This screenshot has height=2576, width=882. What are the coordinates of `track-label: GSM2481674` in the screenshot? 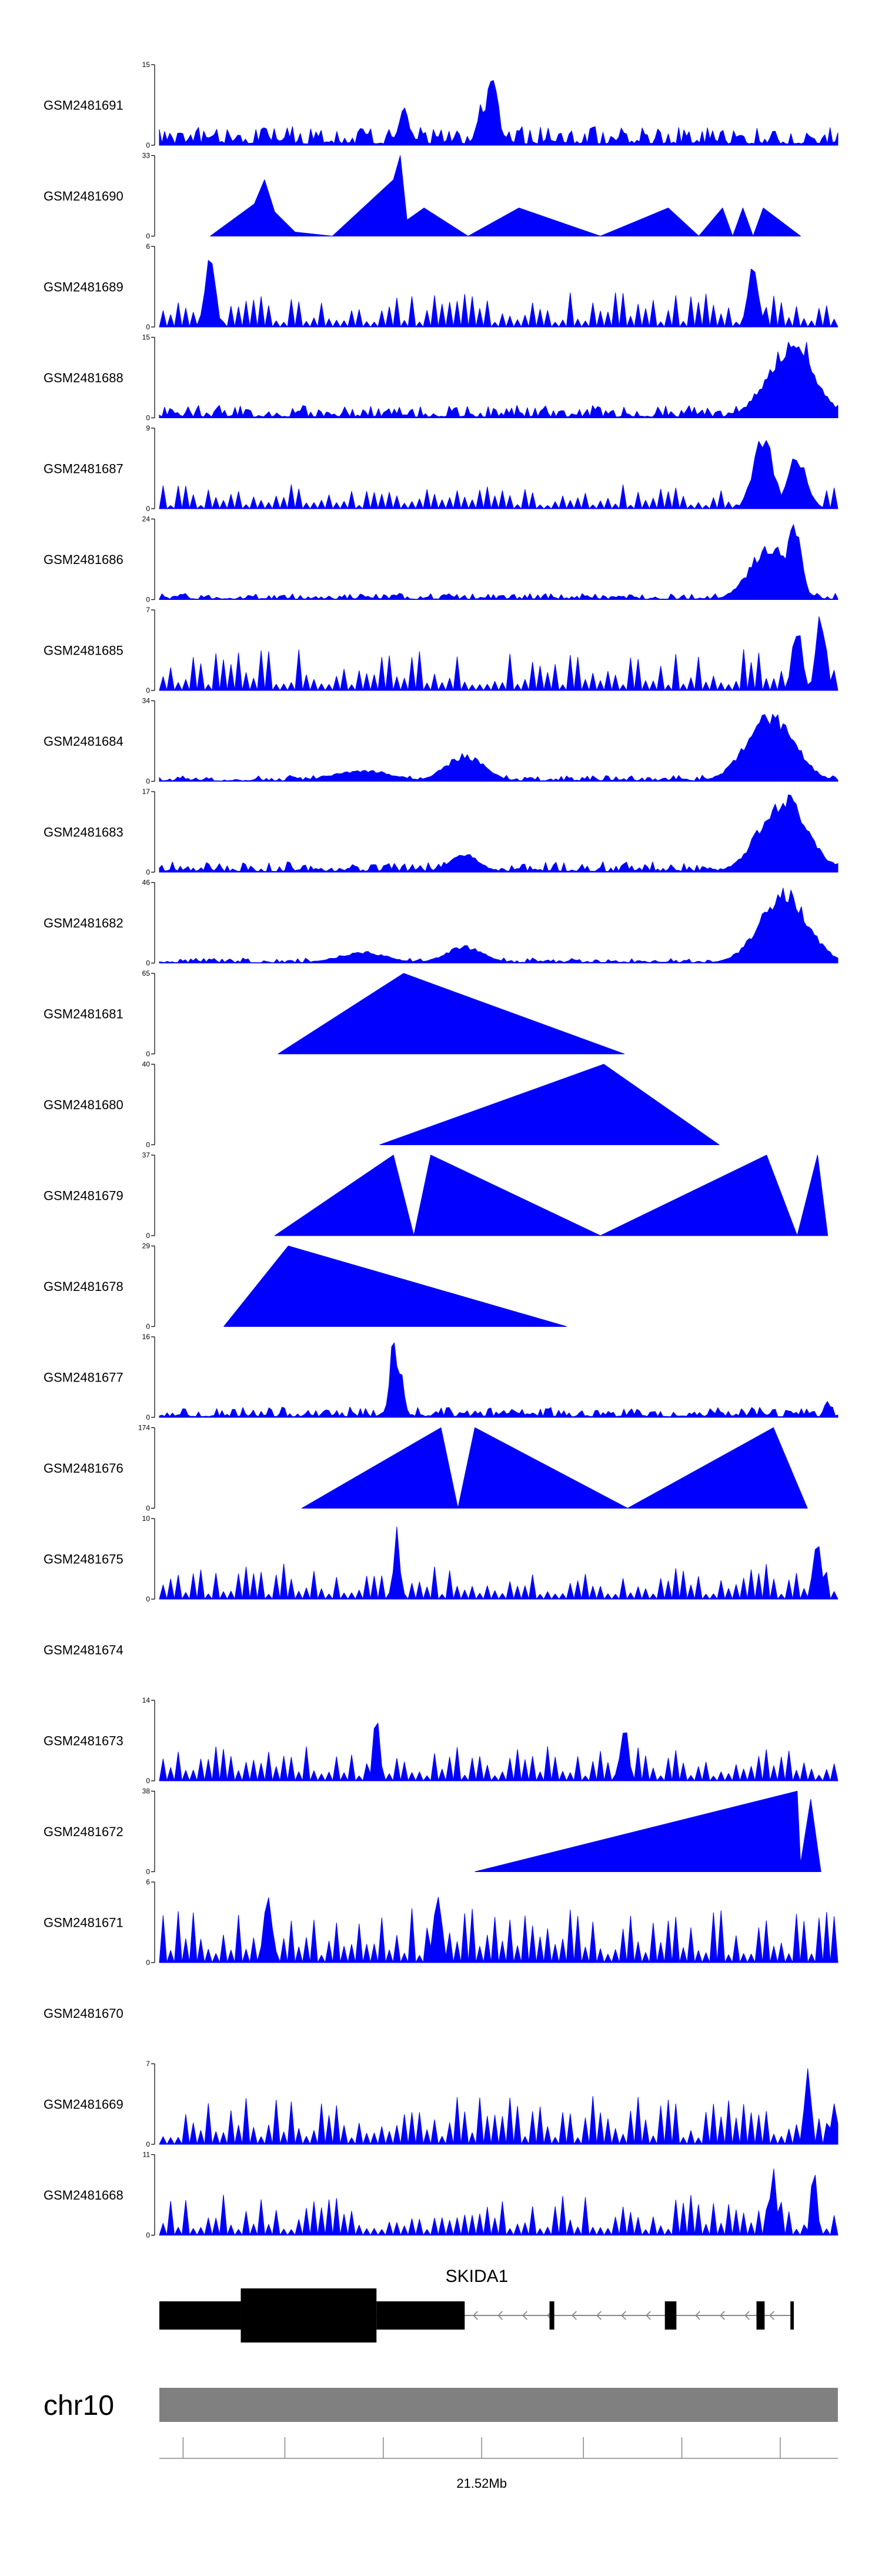 It's located at (83, 1650).